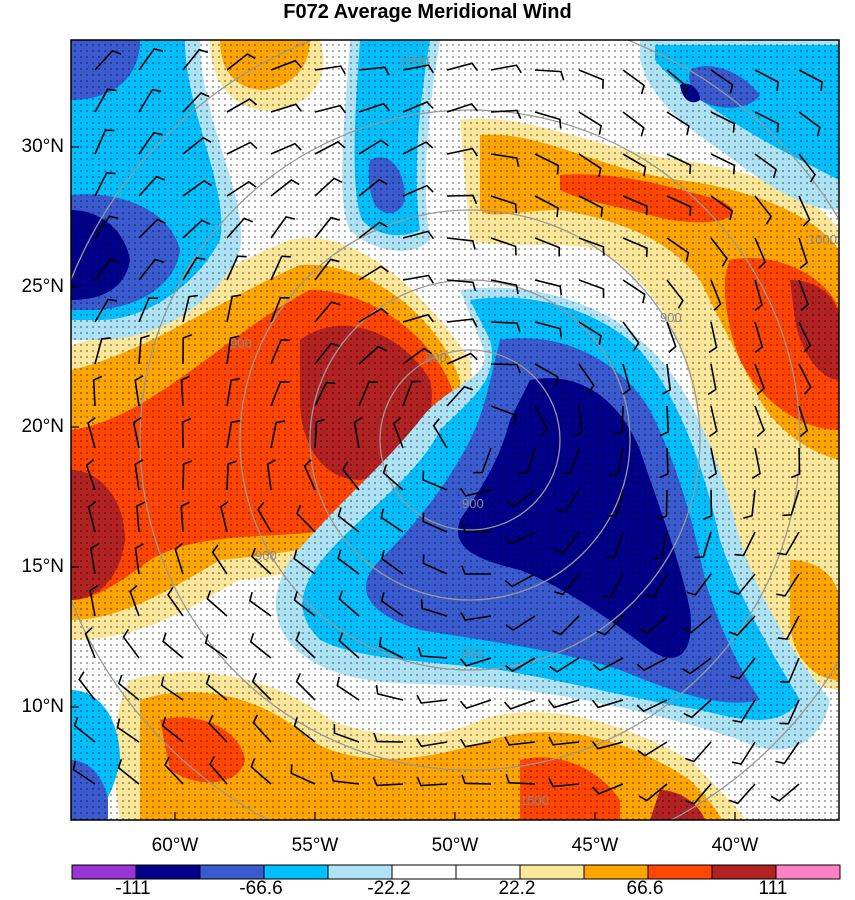  What do you see at coordinates (266, 555) in the screenshot?
I see `contour-label: 900` at bounding box center [266, 555].